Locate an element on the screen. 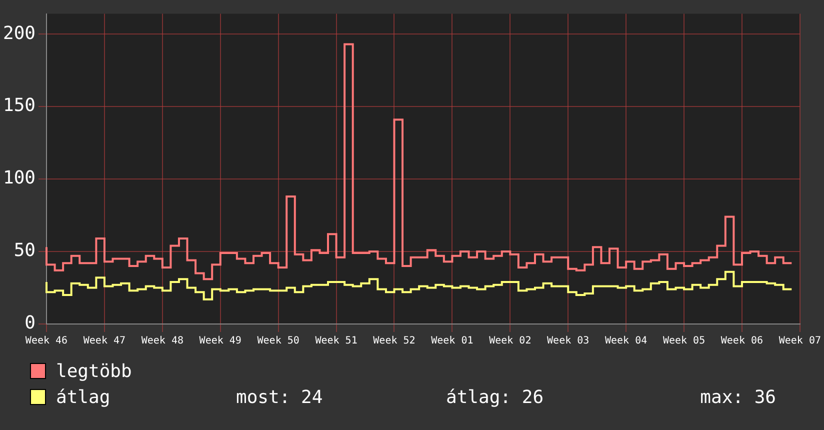 This screenshot has height=430, width=824. x-tick-label: Week 04 is located at coordinates (626, 341).